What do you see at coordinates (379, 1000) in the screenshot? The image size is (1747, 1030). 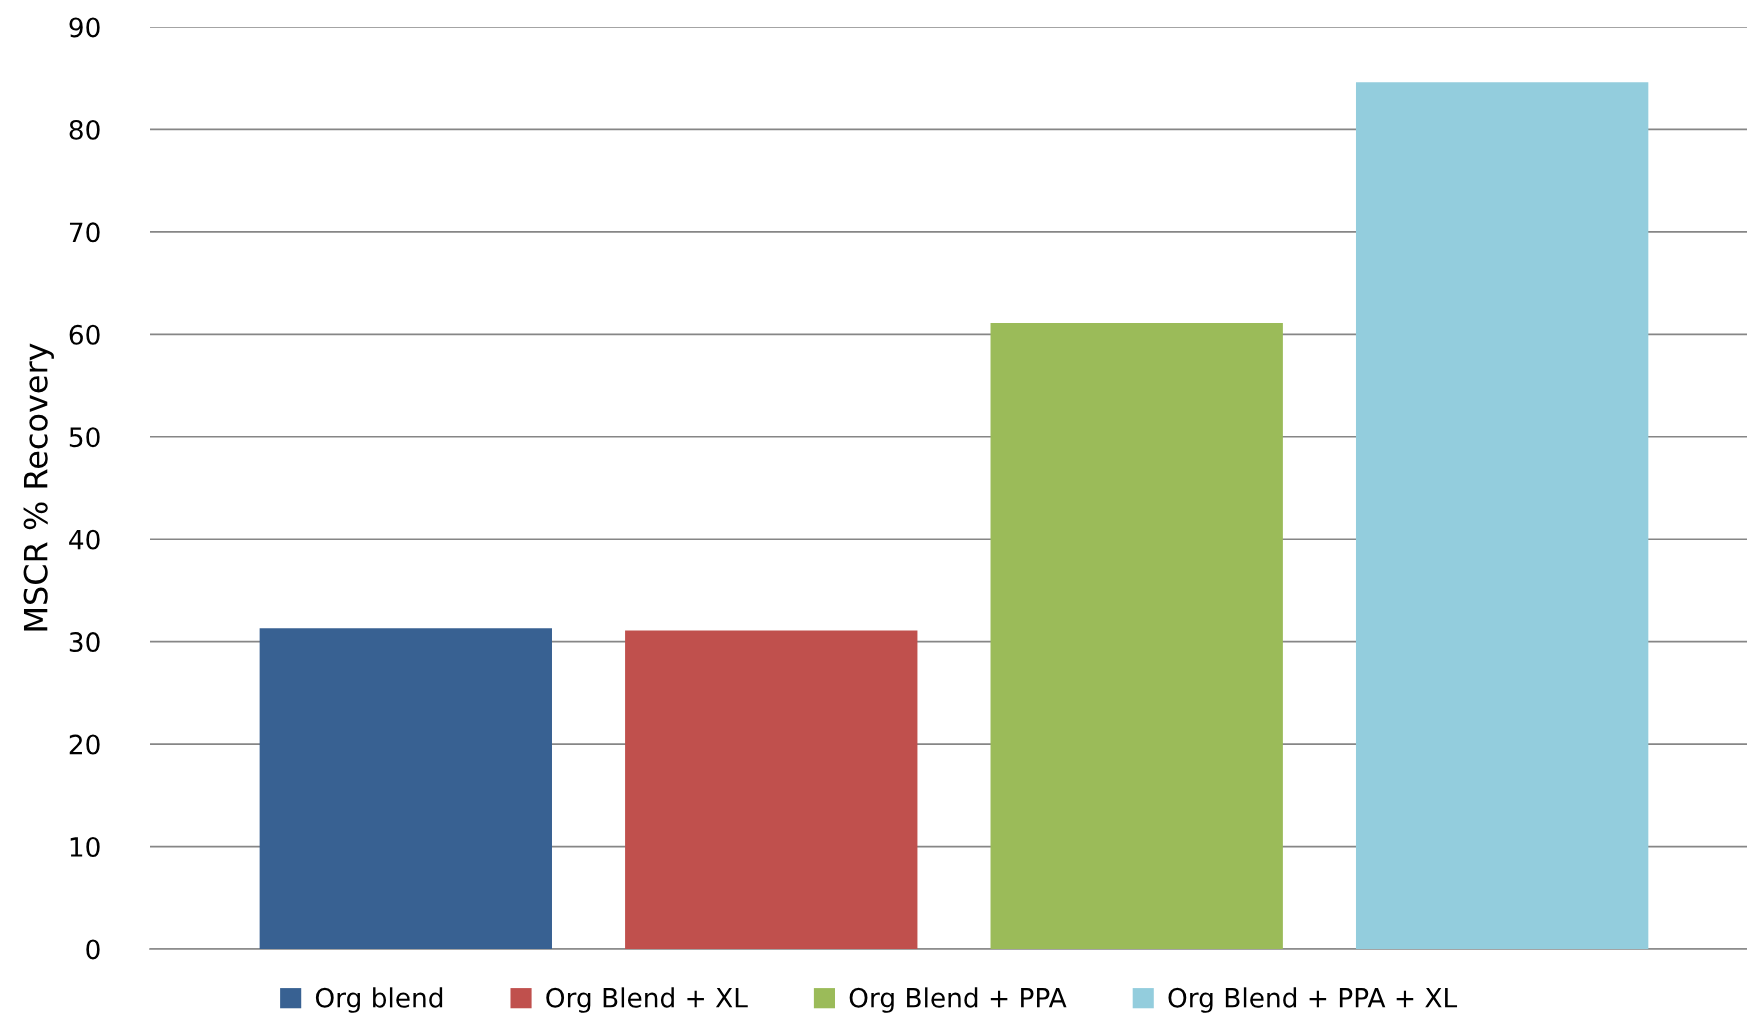 I see `legend-label: Org blend` at bounding box center [379, 1000].